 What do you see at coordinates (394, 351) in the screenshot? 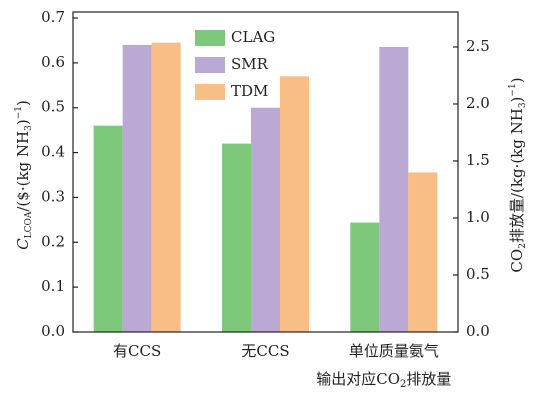
I see `x-tick-label: 单位质量氨气` at bounding box center [394, 351].